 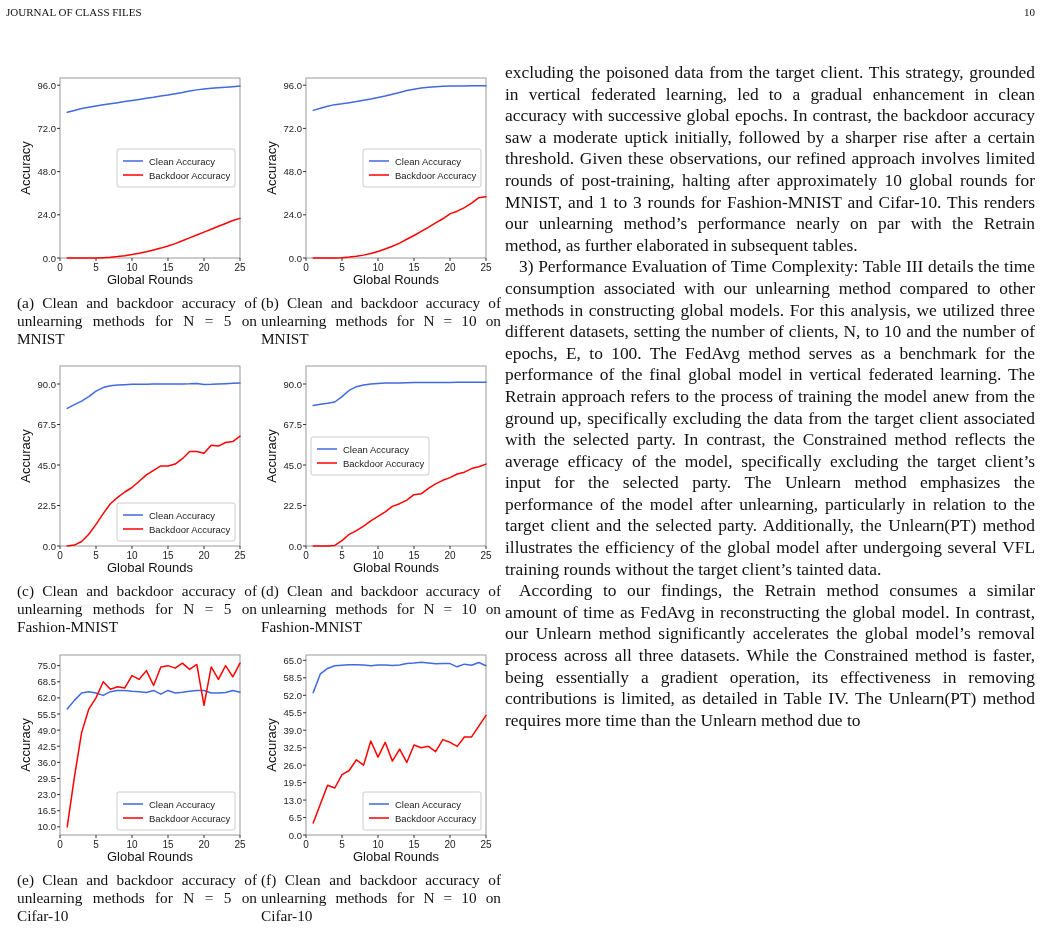 I want to click on y-tick-label: 72.0, so click(x=292, y=128).